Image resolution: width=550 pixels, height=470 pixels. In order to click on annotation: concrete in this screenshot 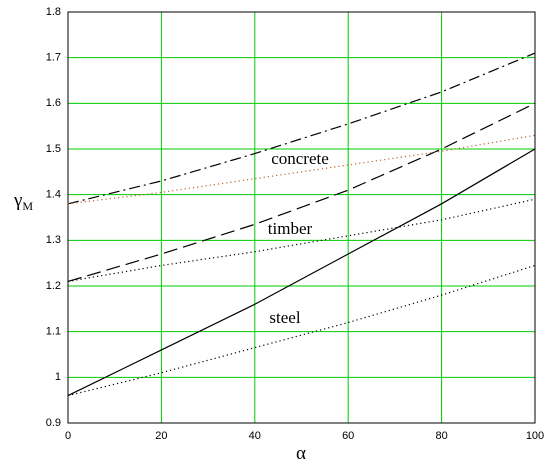, I will do `click(300, 158)`.